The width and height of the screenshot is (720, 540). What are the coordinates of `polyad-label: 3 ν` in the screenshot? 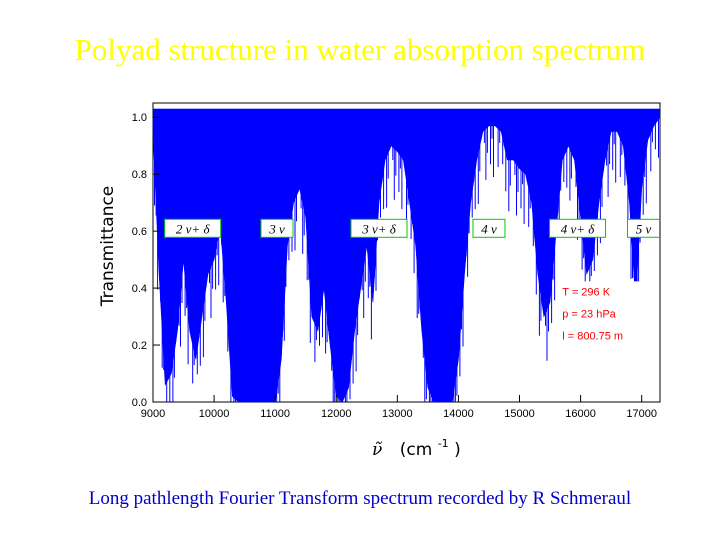 It's located at (276, 228).